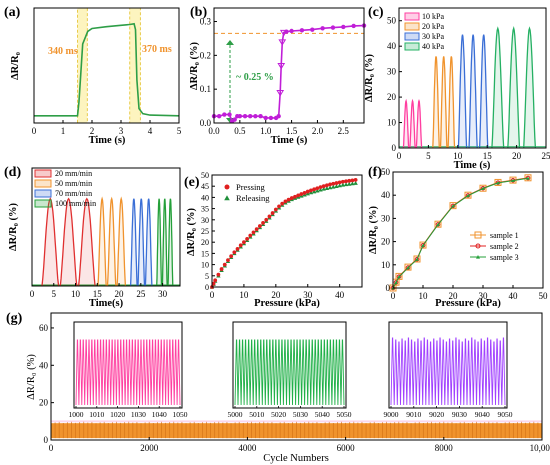  Describe the element at coordinates (205, 175) in the screenshot. I see `e-y-tick-label: 50` at that location.